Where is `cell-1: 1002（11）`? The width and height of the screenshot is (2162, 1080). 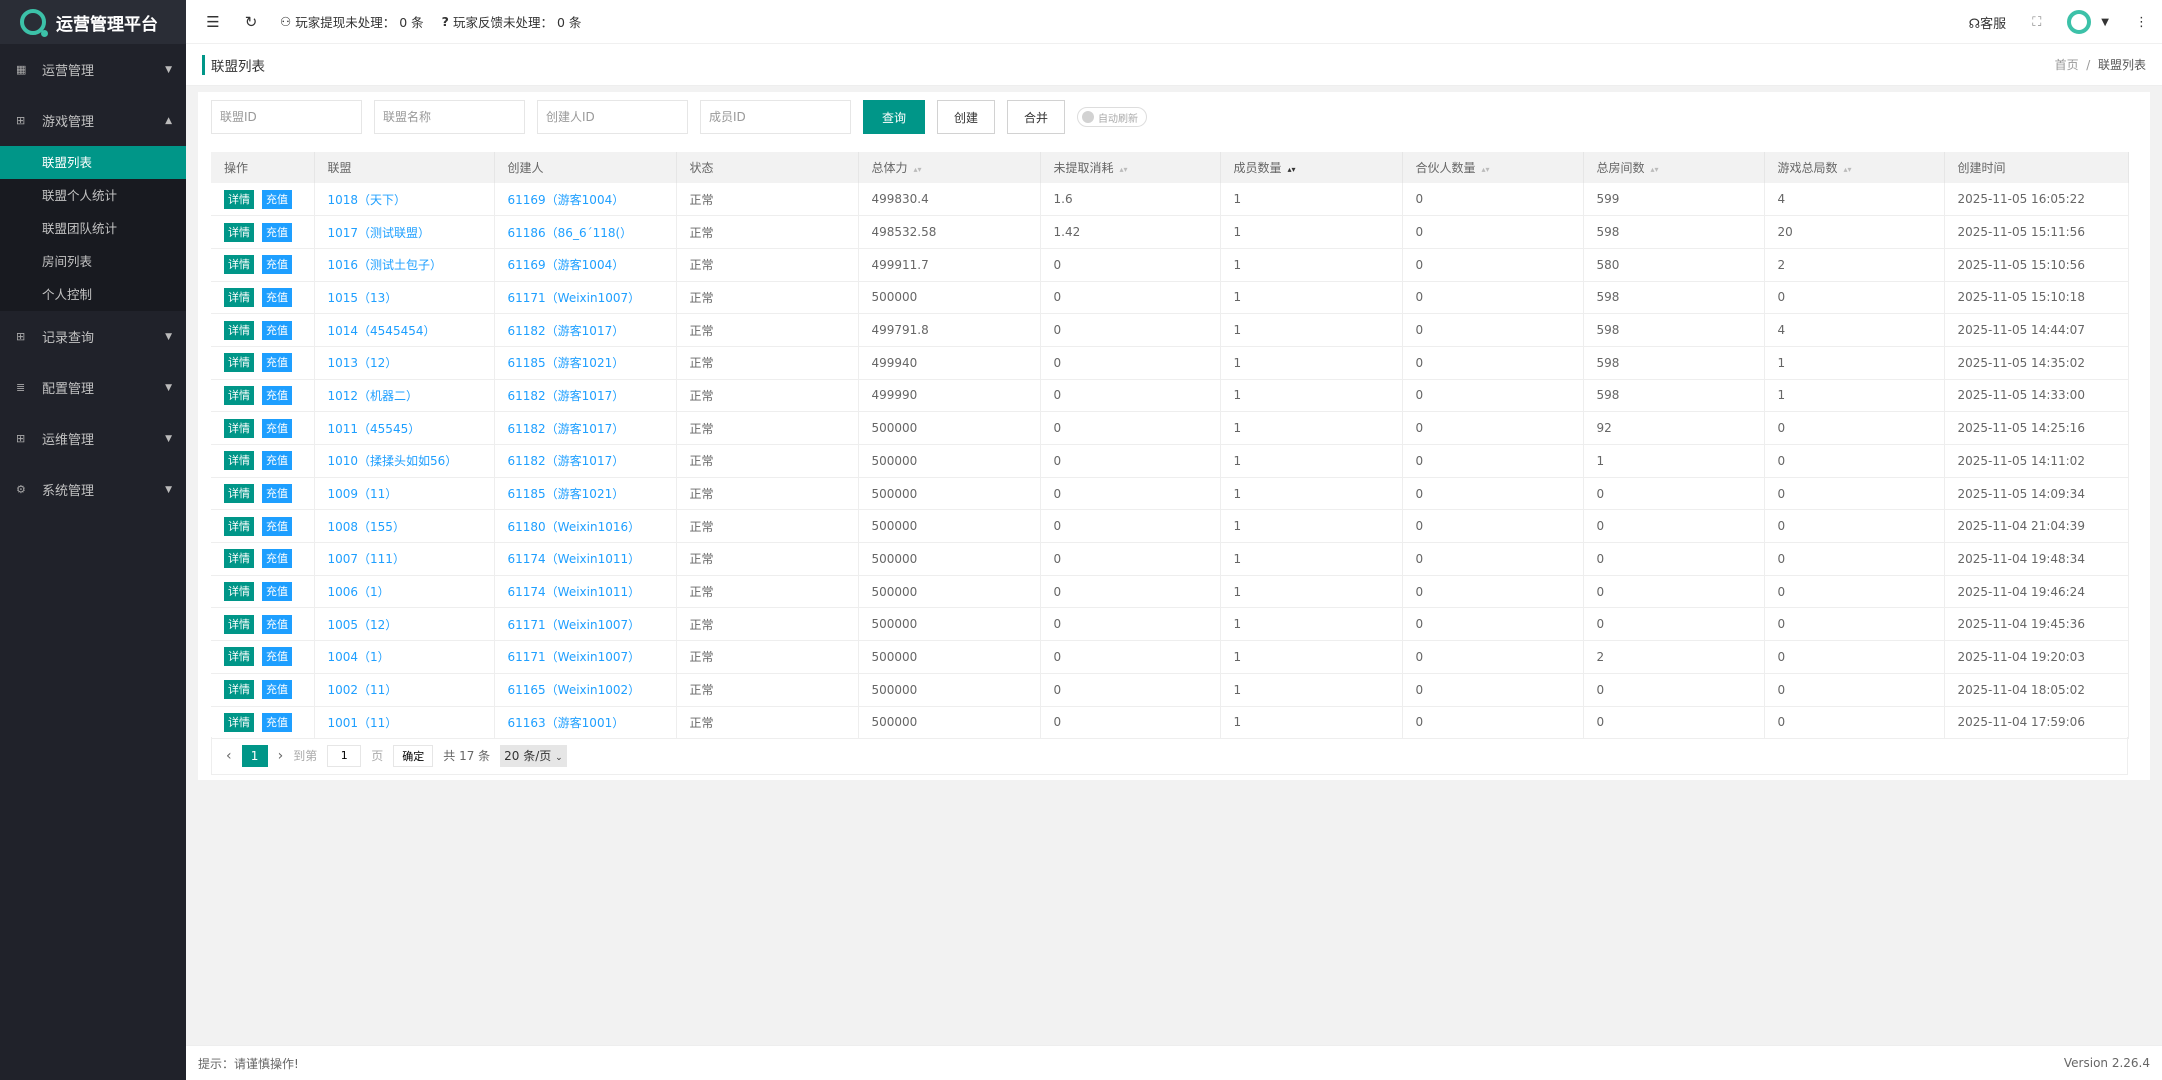
cell-1: 1002（11） is located at coordinates (404, 690).